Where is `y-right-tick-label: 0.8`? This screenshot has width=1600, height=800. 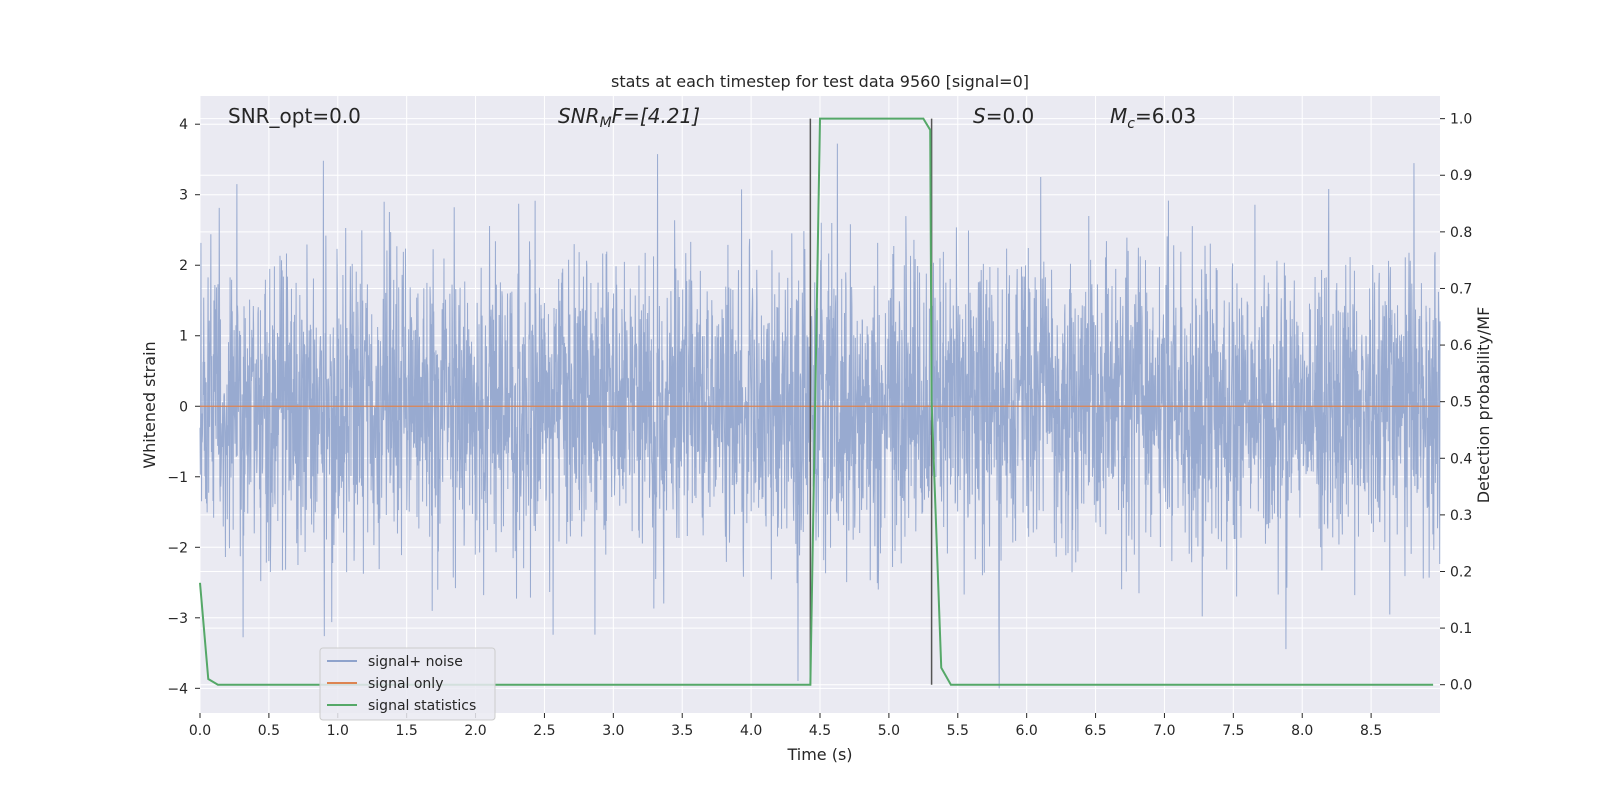
y-right-tick-label: 0.8 is located at coordinates (1461, 233).